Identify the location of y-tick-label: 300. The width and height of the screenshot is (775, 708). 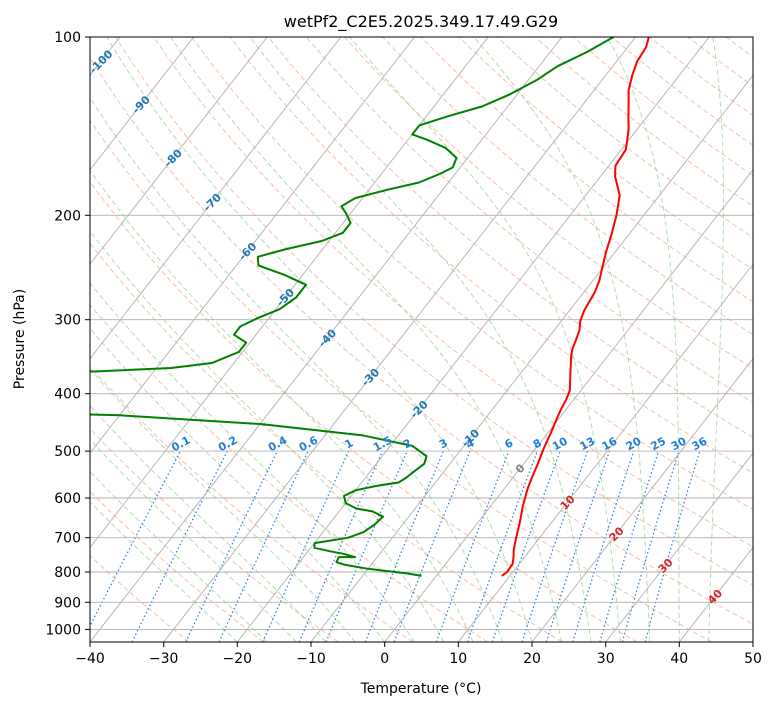
(67, 321).